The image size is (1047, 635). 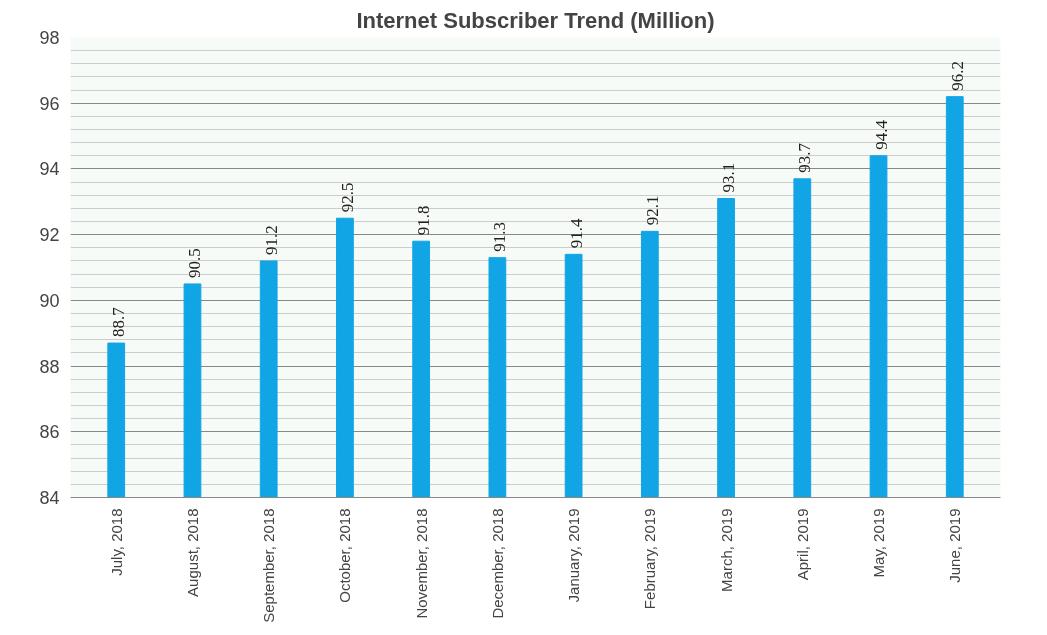 What do you see at coordinates (49, 300) in the screenshot?
I see `y-tick-label: 90` at bounding box center [49, 300].